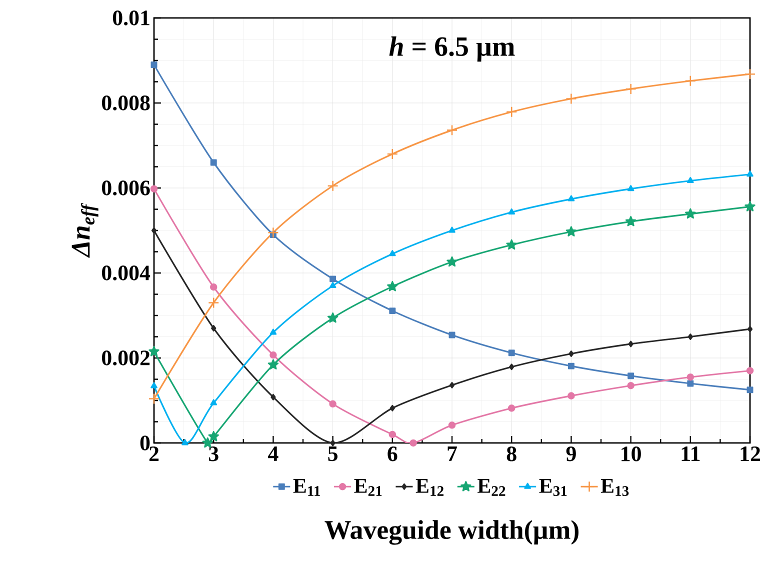 This screenshot has width=766, height=578. What do you see at coordinates (154, 454) in the screenshot?
I see `x-tick-label: 2` at bounding box center [154, 454].